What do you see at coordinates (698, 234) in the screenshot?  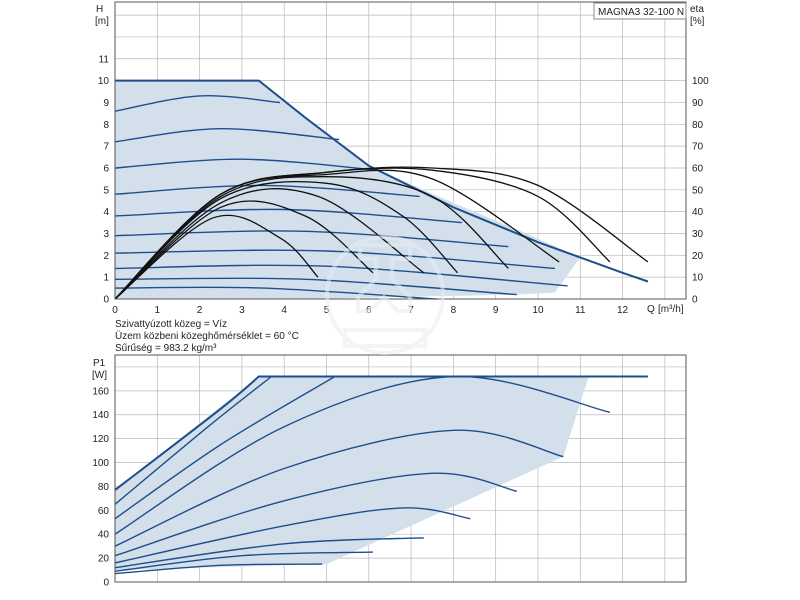 I see `y2-tick-label: 30` at bounding box center [698, 234].